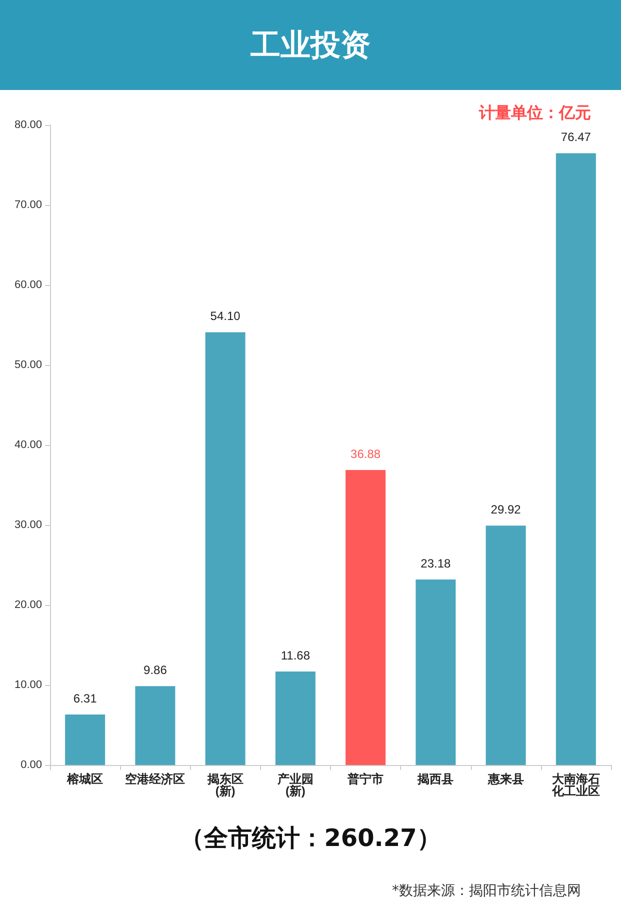 This screenshot has height=923, width=621. Describe the element at coordinates (505, 779) in the screenshot. I see `x-tick-label: 惠来县` at that location.